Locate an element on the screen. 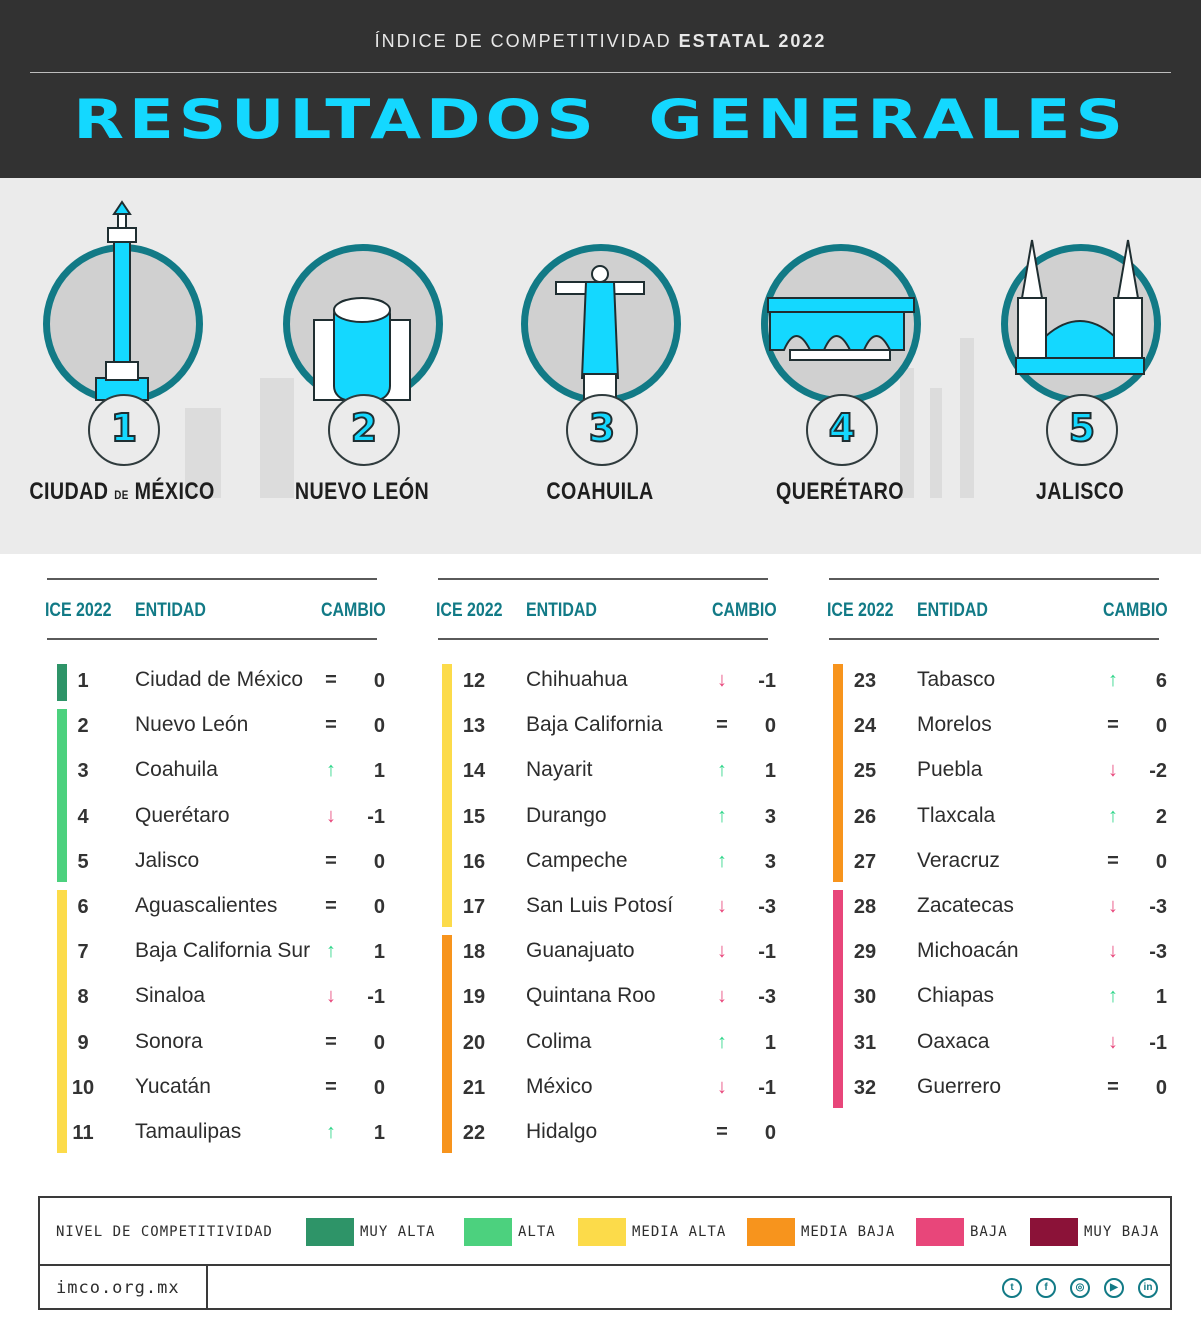 The image size is (1201, 1341). rank-cell: 18 is located at coordinates (474, 952).